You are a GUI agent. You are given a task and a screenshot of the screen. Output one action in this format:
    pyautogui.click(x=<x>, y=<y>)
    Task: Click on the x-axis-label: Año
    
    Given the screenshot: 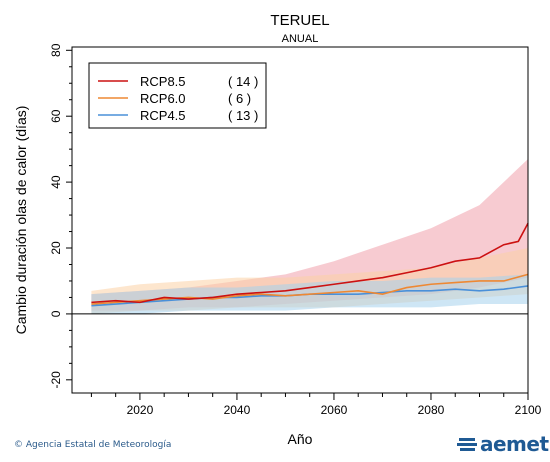 What is the action you would take?
    pyautogui.click(x=300, y=439)
    